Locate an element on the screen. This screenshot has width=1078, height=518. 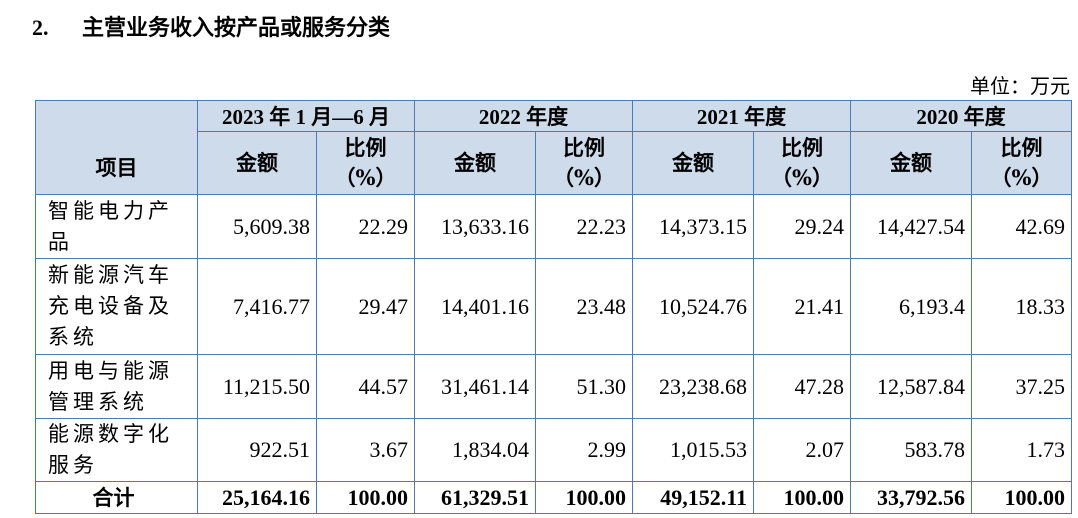
section-title: 主营业务收入按产品或服务分类 is located at coordinates (236, 28).